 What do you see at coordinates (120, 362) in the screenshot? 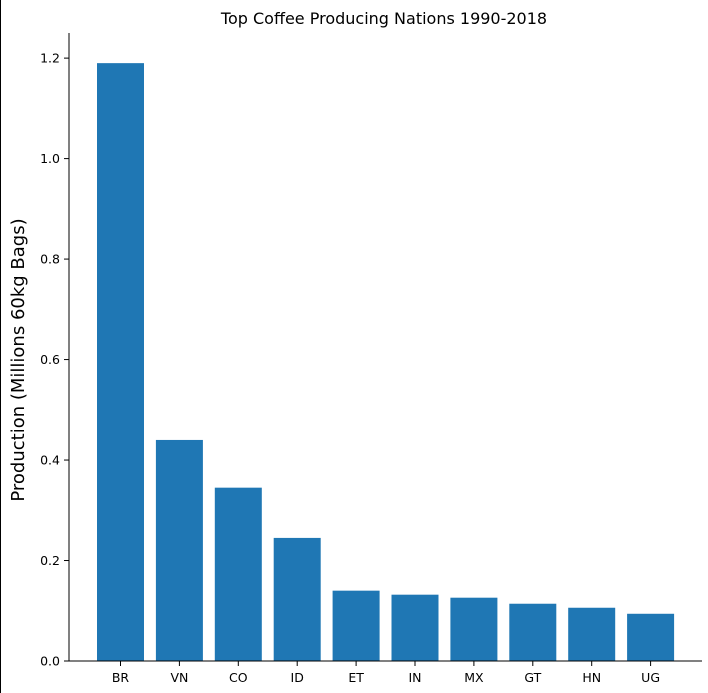
I see `bar-br` at bounding box center [120, 362].